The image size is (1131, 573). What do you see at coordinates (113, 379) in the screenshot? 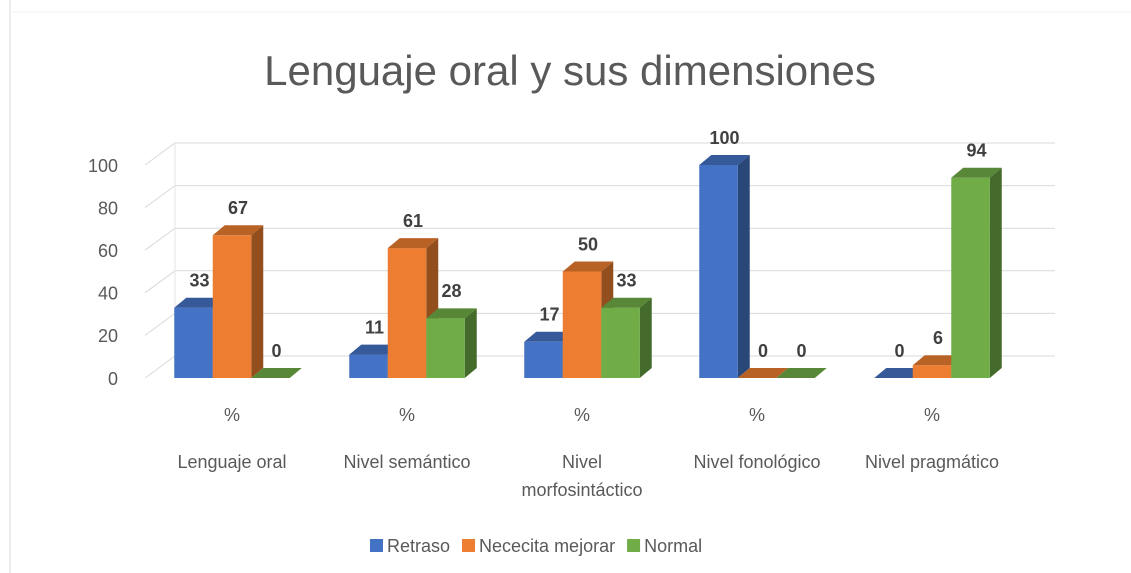
I see `y-tick-label: 0` at bounding box center [113, 379].